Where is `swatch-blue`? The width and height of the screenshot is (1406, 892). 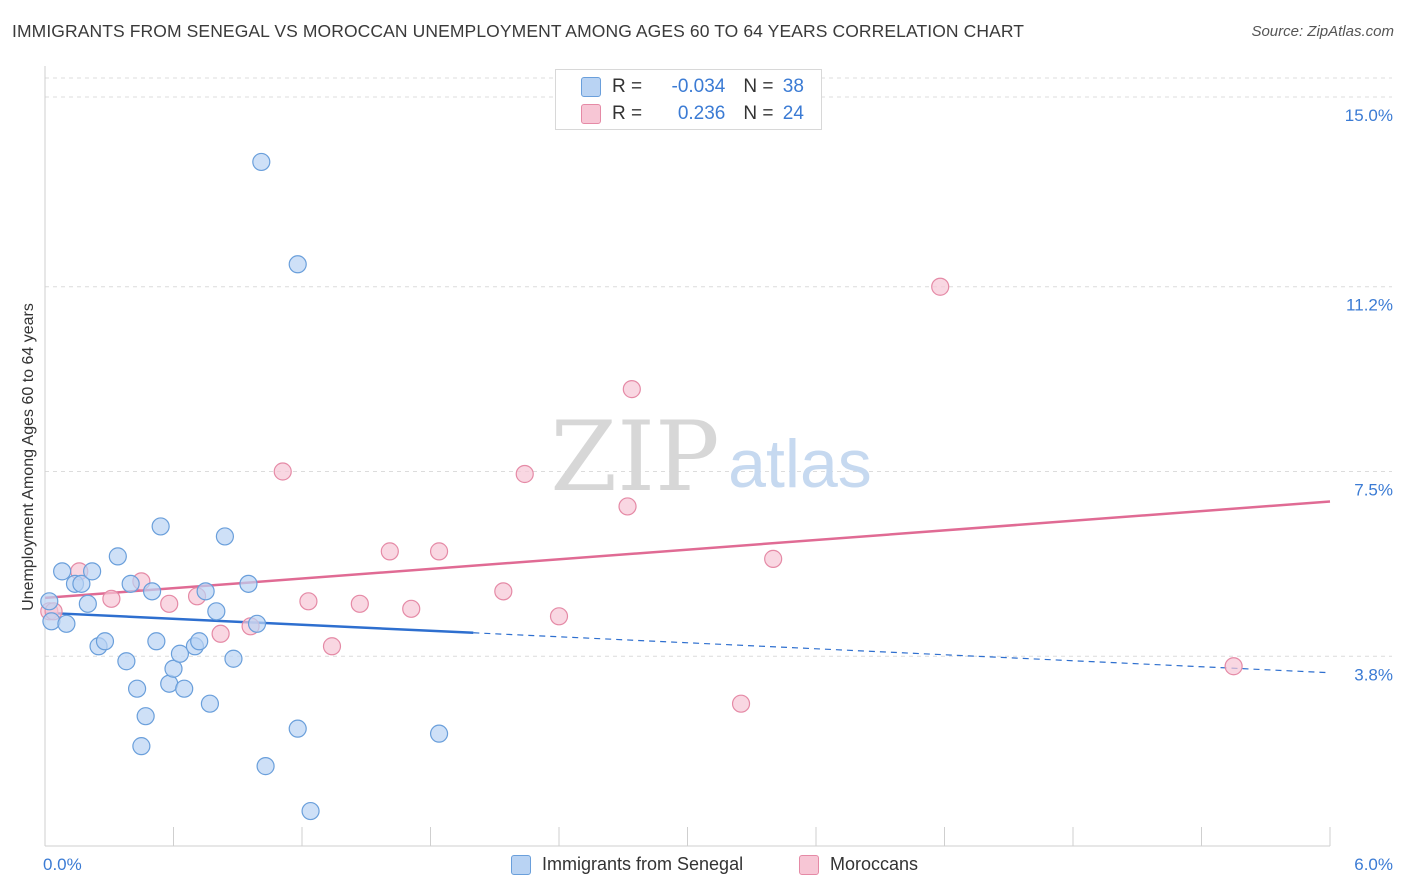
swatch-blue is located at coordinates (591, 87).